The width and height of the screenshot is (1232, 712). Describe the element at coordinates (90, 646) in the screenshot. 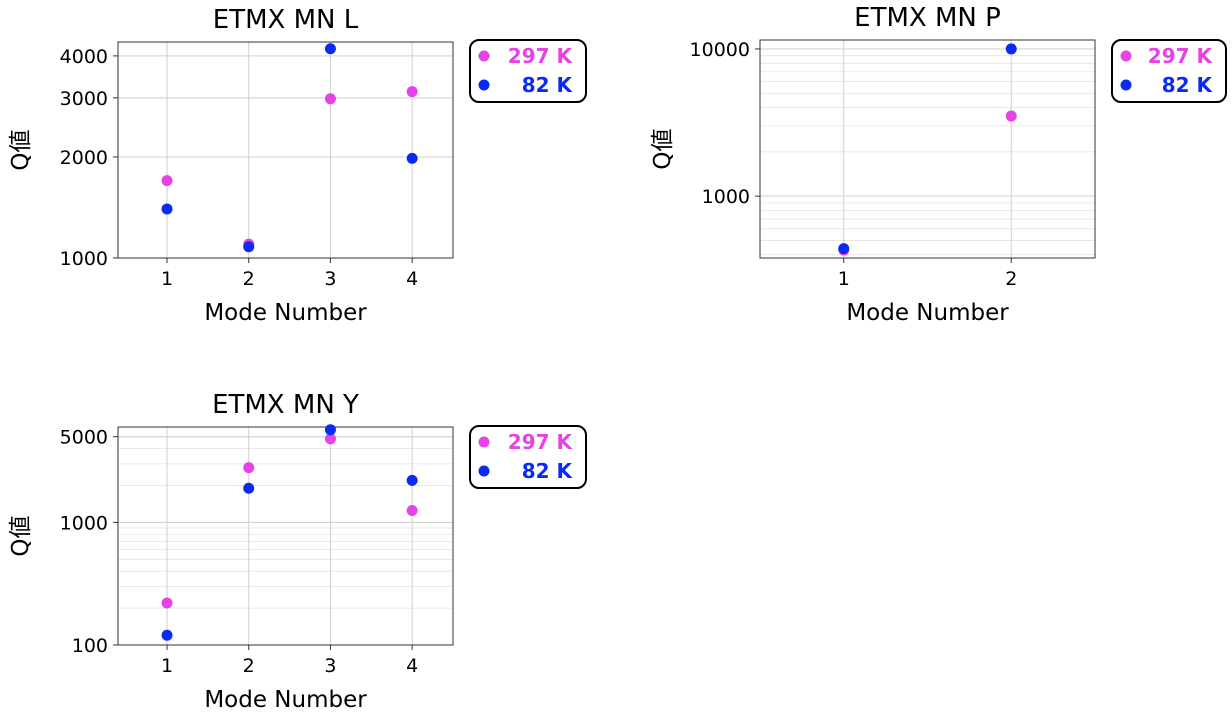

I see `y-tick-label: 100` at that location.